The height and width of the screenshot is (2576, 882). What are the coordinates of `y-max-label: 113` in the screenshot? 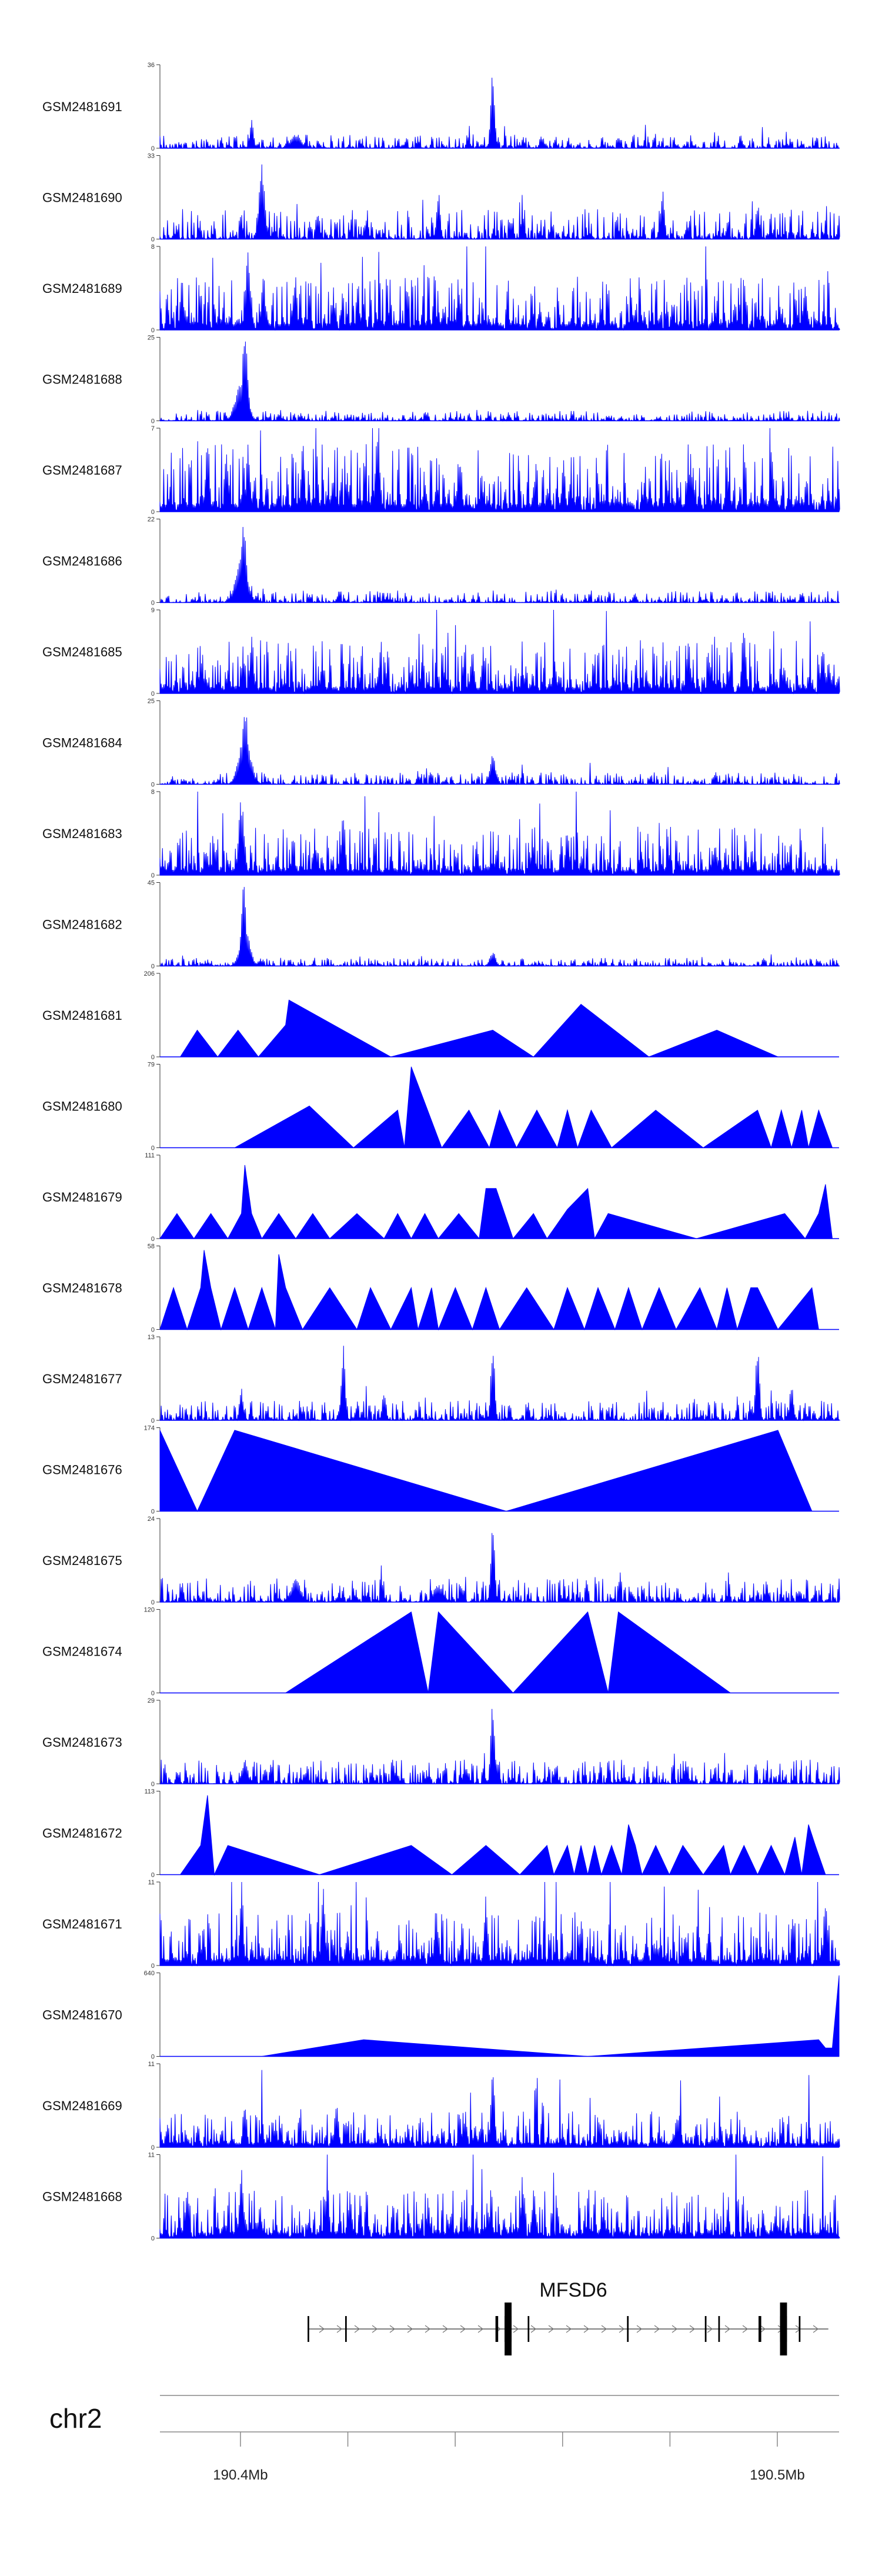 It's located at (149, 1792).